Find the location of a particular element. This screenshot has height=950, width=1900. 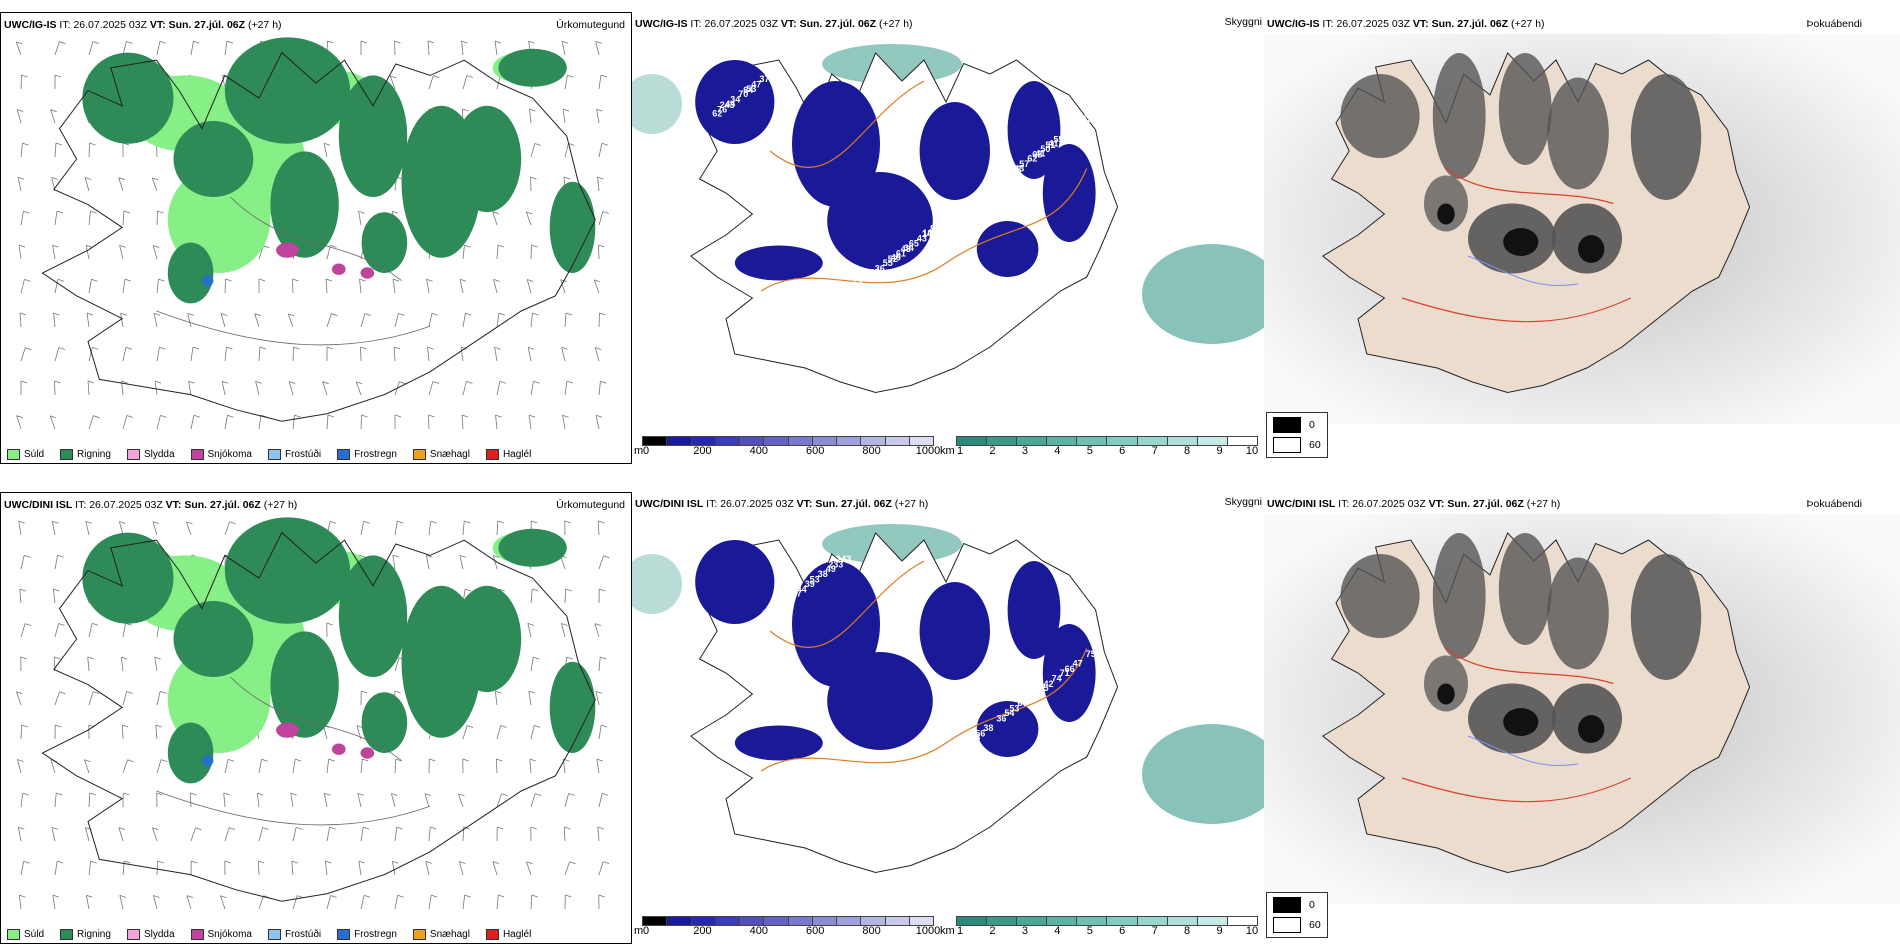

legend-item: Rigning is located at coordinates (85, 454).